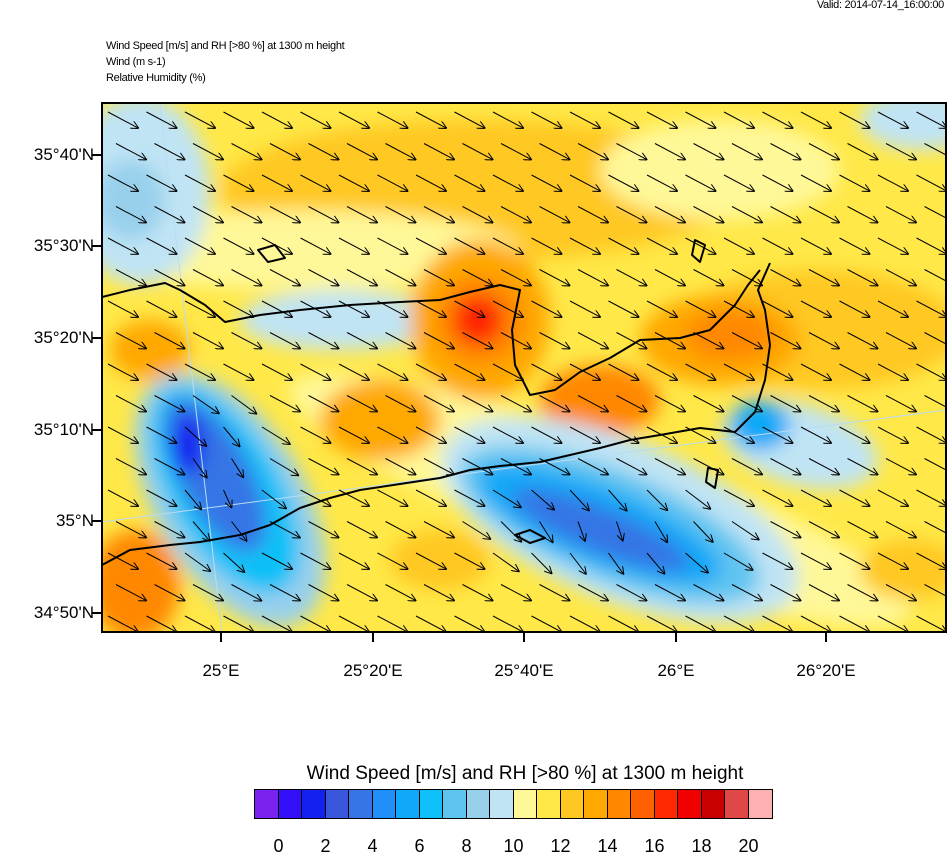  I want to click on lon-label: 25°20'E, so click(372, 671).